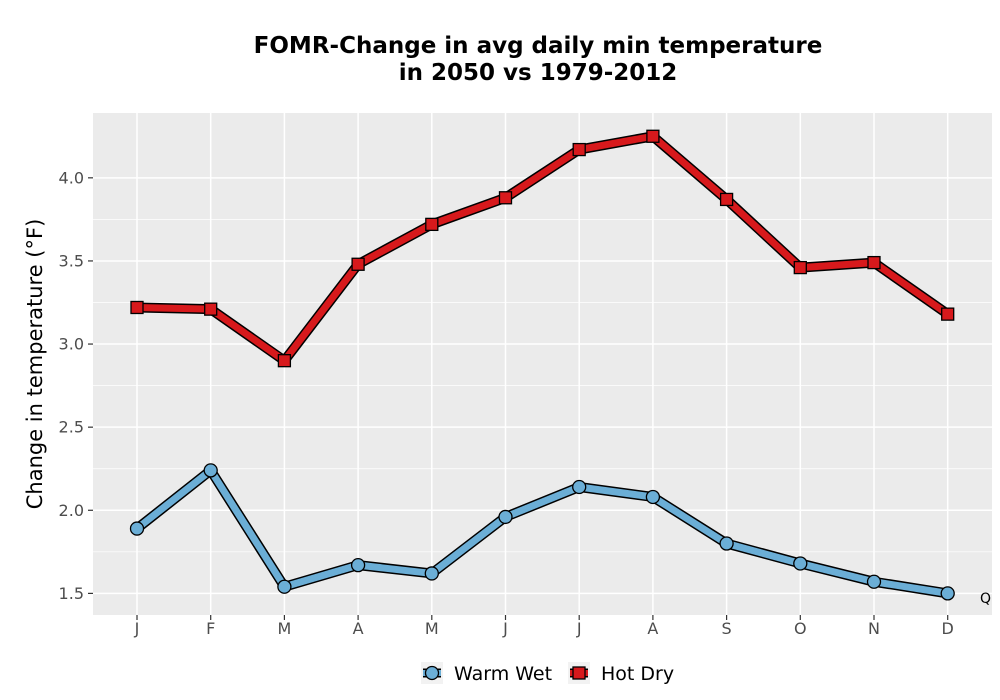 This screenshot has height=700, width=1000. Describe the element at coordinates (948, 628) in the screenshot. I see `x-tick-label: D` at that location.